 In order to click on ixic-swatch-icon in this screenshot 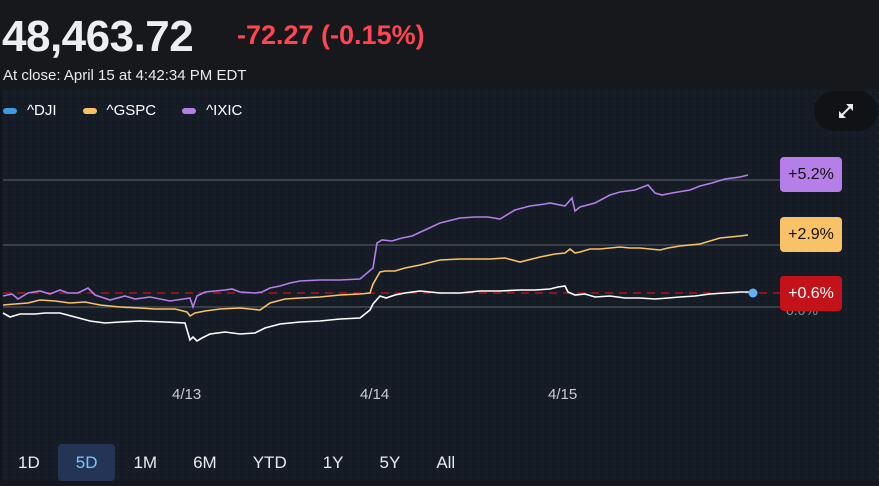, I will do `click(189, 110)`.